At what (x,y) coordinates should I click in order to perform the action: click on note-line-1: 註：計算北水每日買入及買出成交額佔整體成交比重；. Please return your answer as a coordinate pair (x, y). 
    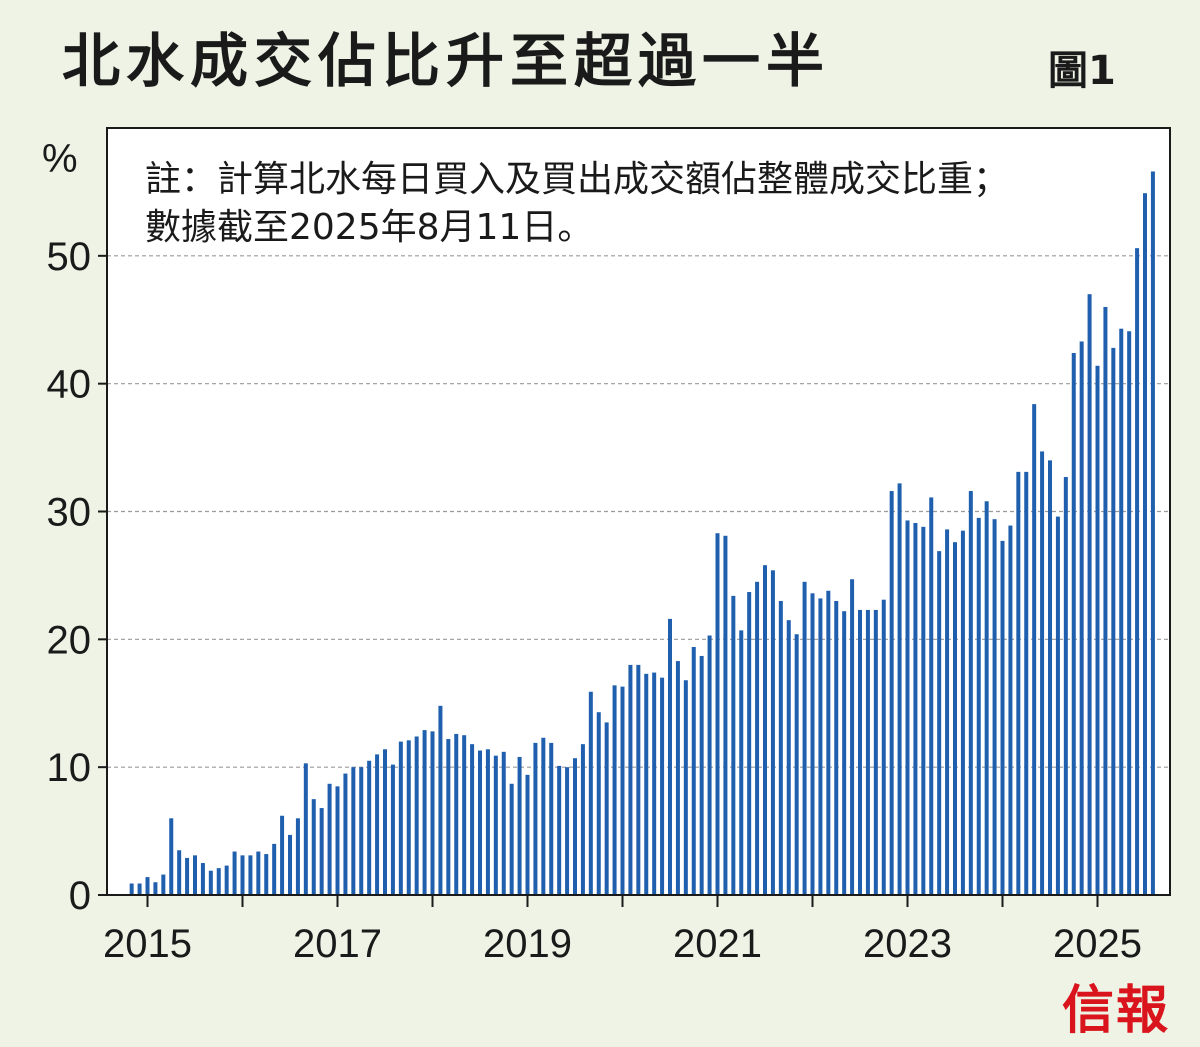
    Looking at the image, I should click on (577, 179).